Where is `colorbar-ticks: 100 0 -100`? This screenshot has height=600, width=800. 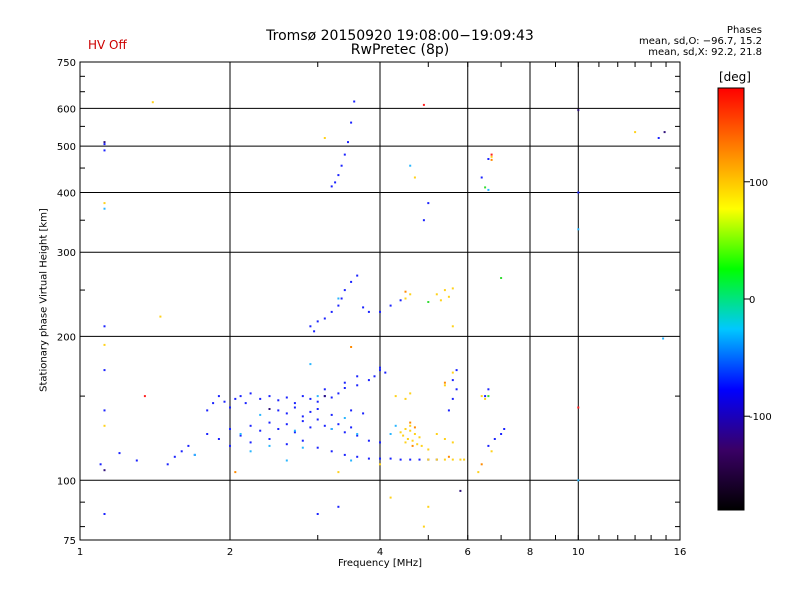
colorbar-ticks: 100 0 -100 is located at coordinates (758, 300).